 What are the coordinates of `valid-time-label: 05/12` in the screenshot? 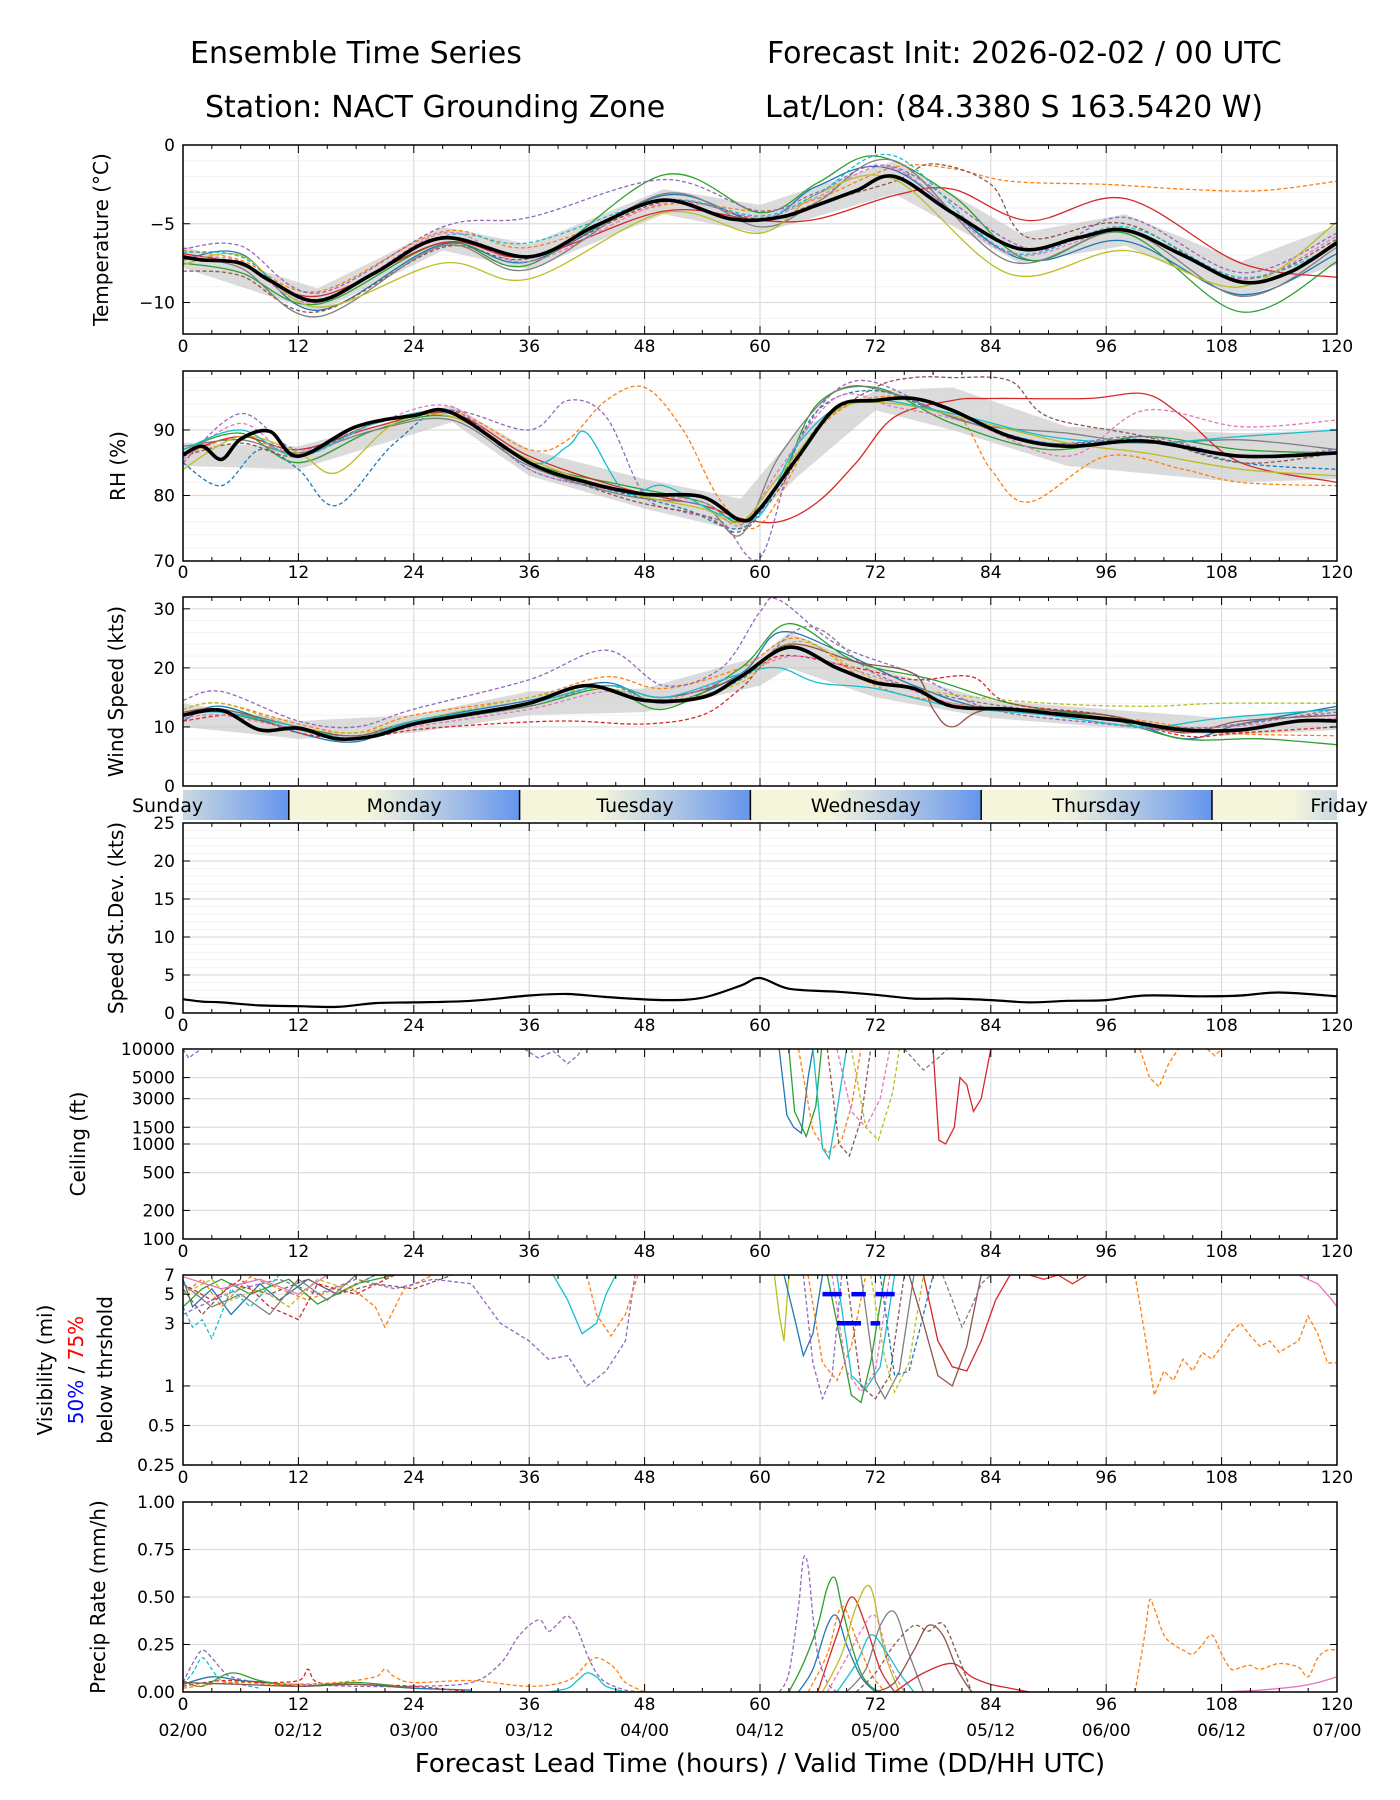 It's located at (990, 1731).